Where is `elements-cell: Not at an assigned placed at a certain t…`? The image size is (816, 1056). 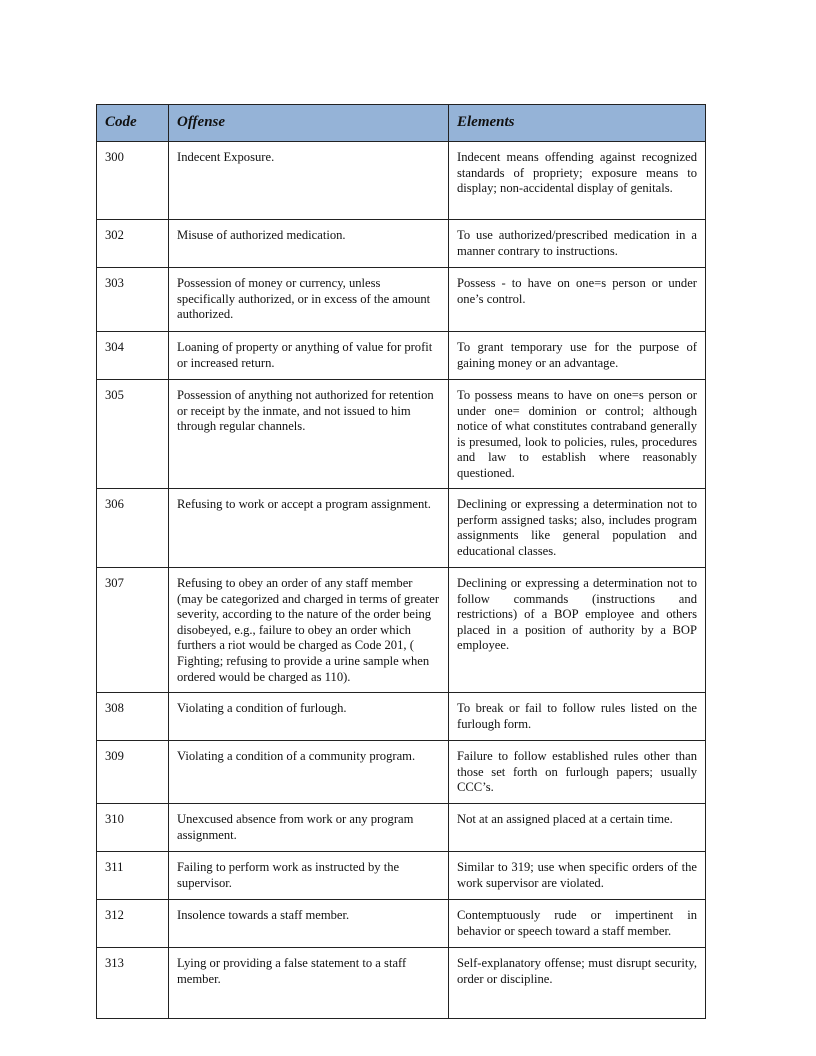
elements-cell: Not at an assigned placed at a certain t… is located at coordinates (577, 827).